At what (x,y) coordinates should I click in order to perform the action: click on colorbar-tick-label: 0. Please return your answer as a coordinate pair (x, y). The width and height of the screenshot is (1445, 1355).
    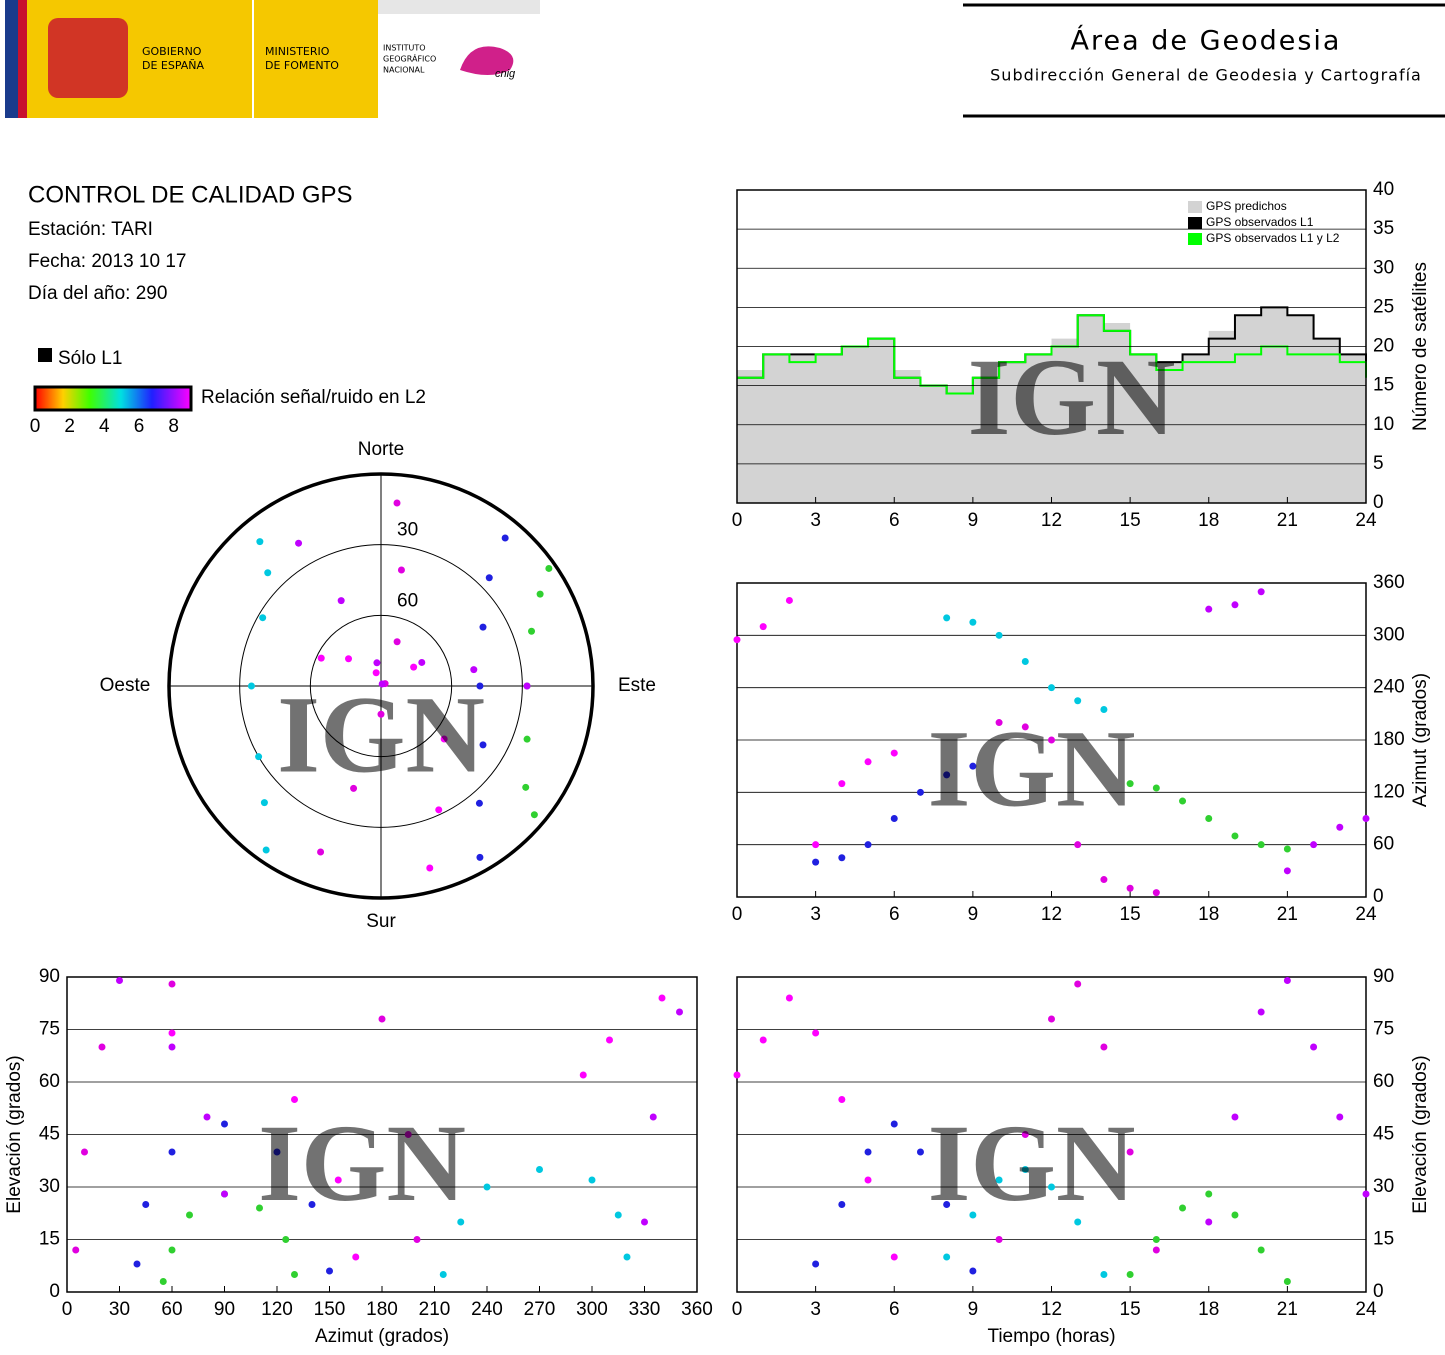
    Looking at the image, I should click on (35, 426).